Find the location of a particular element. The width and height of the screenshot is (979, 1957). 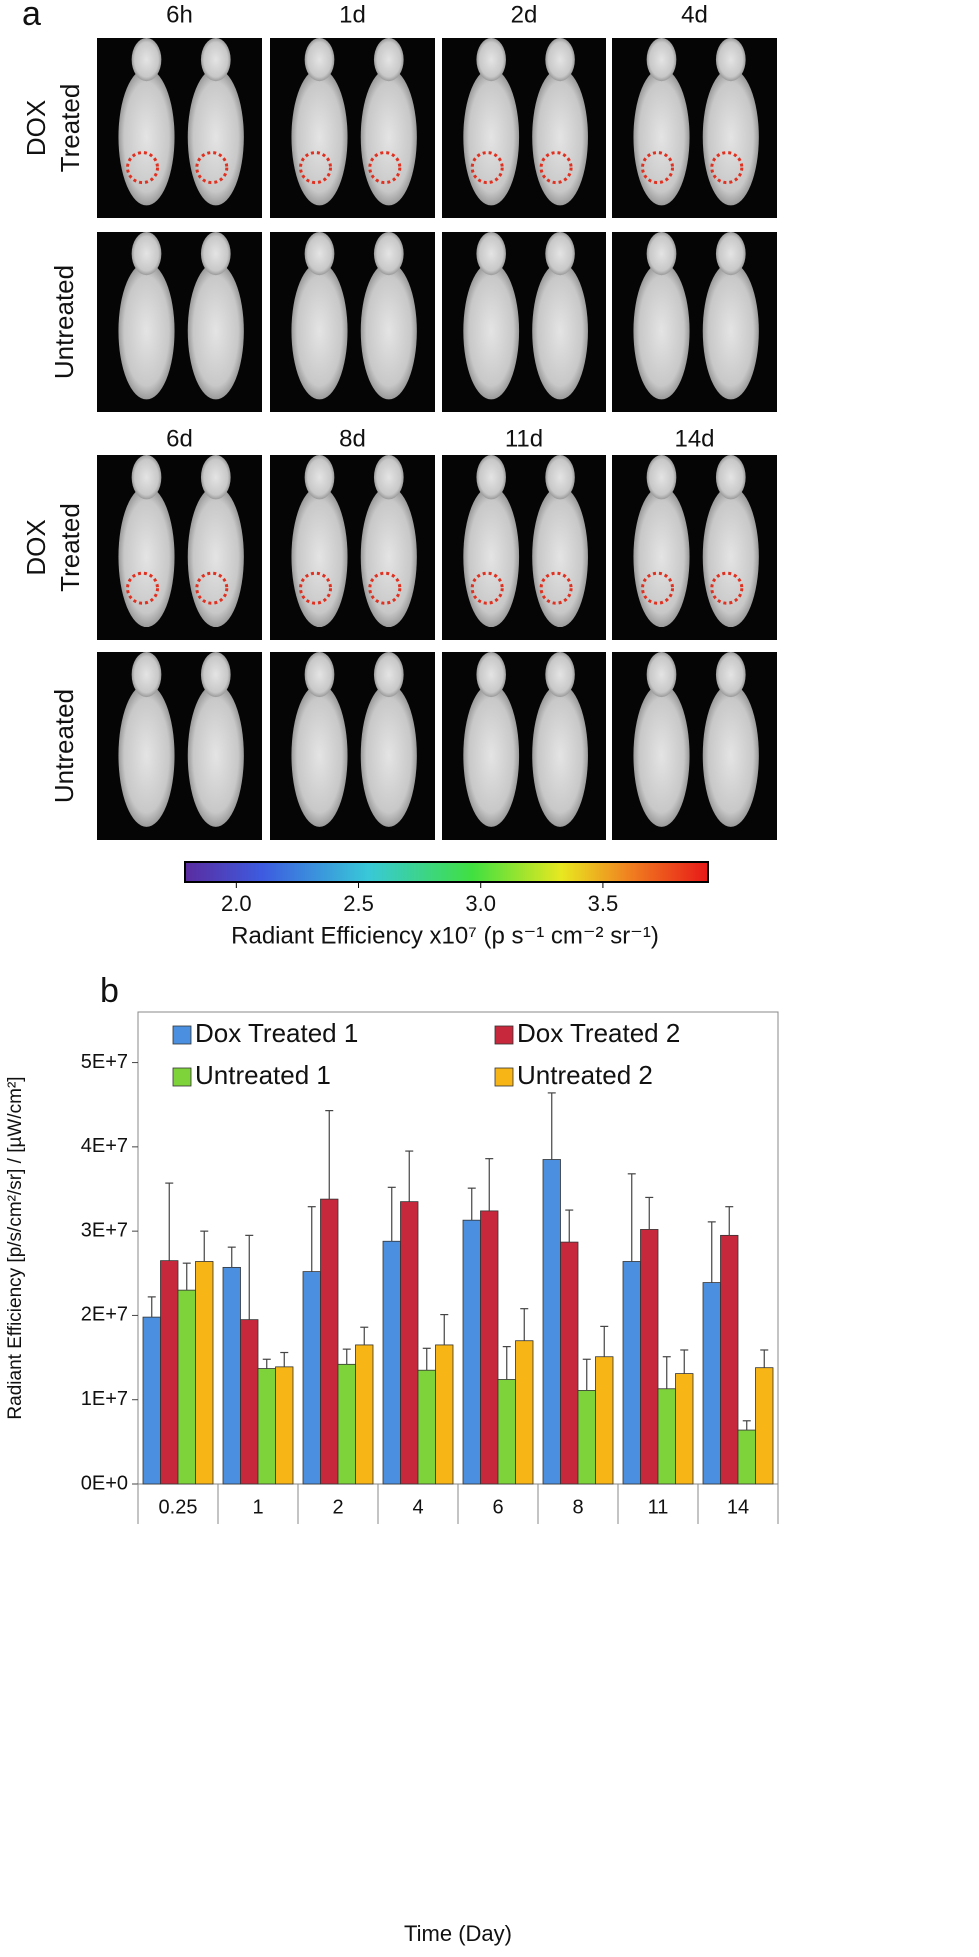

colorbar-tick-label: 2.0 is located at coordinates (236, 903).